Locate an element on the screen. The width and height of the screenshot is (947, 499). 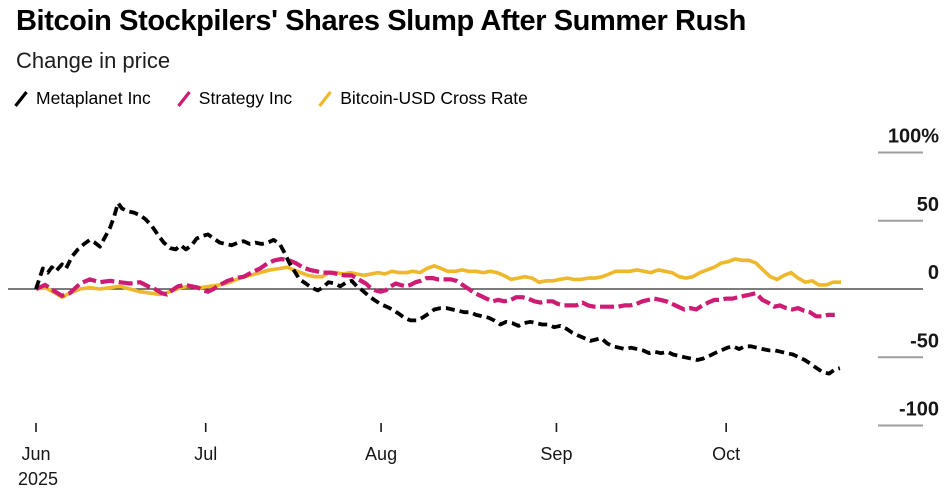
x-axis-label: Jul is located at coordinates (205, 454).